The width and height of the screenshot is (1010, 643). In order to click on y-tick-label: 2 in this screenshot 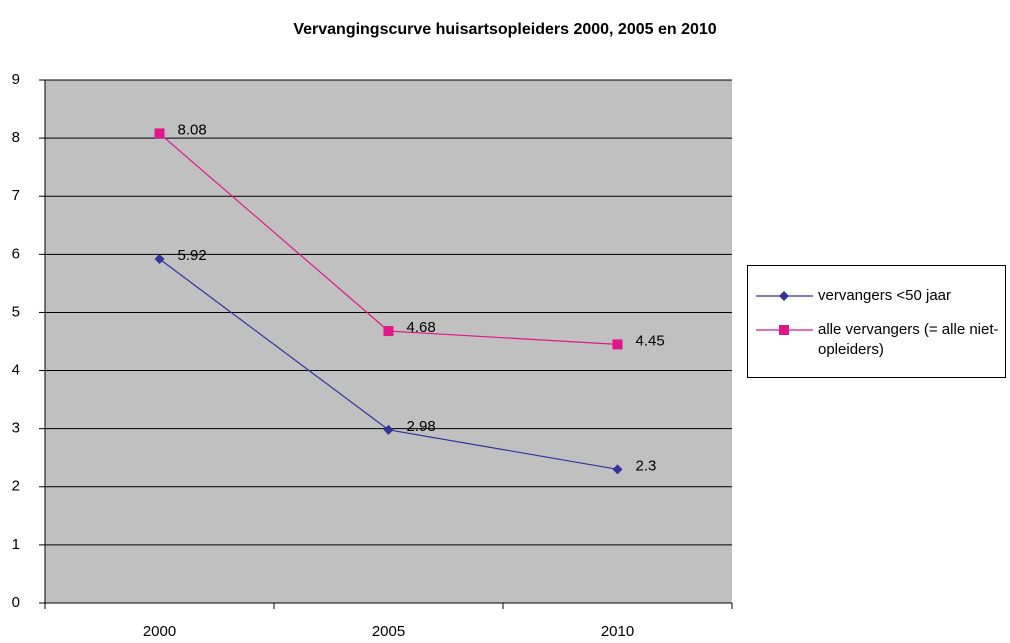, I will do `click(16, 486)`.